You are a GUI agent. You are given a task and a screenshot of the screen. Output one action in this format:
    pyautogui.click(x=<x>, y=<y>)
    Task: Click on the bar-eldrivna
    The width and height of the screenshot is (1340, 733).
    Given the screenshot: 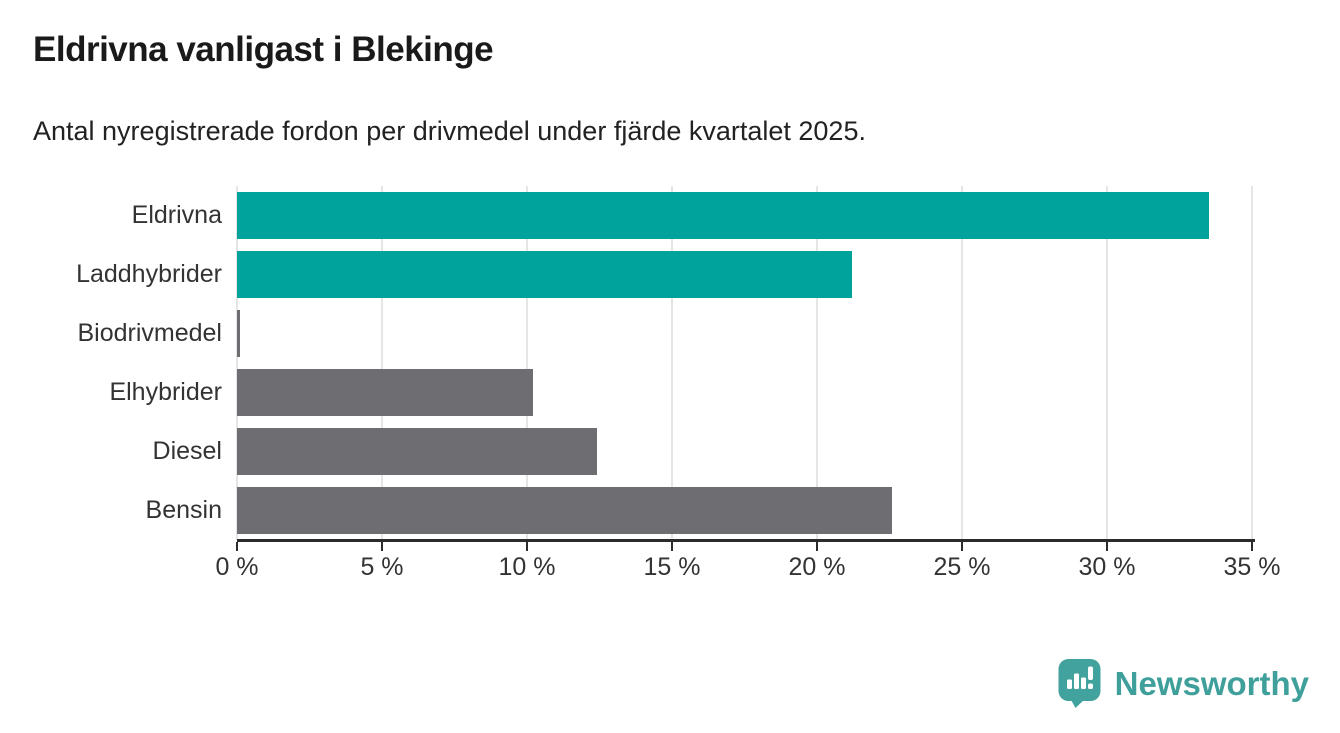 What is the action you would take?
    pyautogui.click(x=723, y=215)
    